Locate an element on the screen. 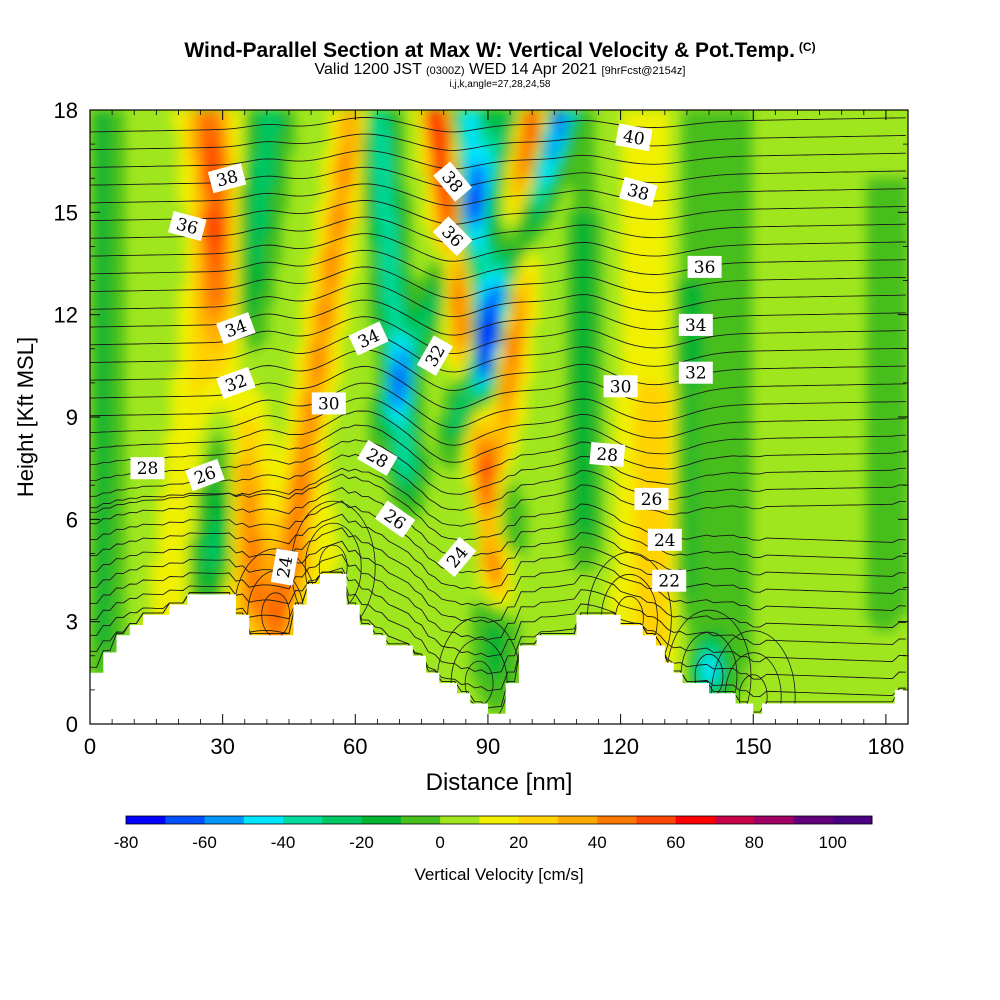 The height and width of the screenshot is (1000, 1000). theta-contour-line is located at coordinates (498, 467).